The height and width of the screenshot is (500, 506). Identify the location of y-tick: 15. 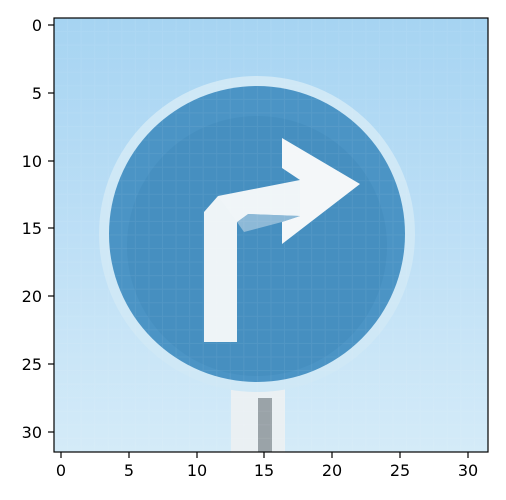
(38, 228).